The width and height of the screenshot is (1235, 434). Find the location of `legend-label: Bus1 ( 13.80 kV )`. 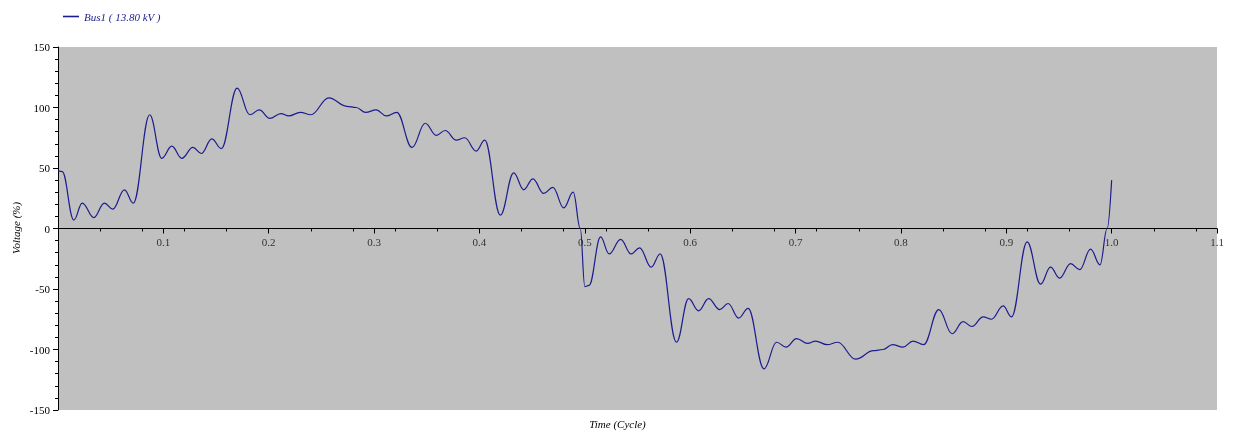

legend-label: Bus1 ( 13.80 kV ) is located at coordinates (122, 17).